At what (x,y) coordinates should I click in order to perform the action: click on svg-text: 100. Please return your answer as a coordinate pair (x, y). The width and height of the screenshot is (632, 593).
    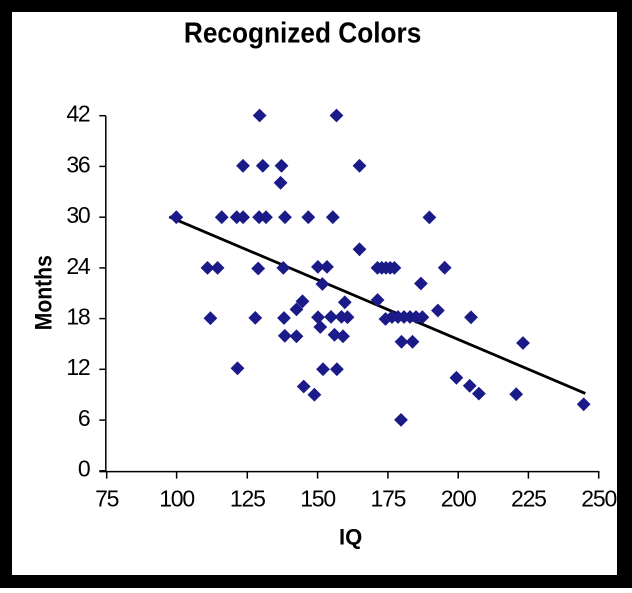
    Looking at the image, I should click on (176, 499).